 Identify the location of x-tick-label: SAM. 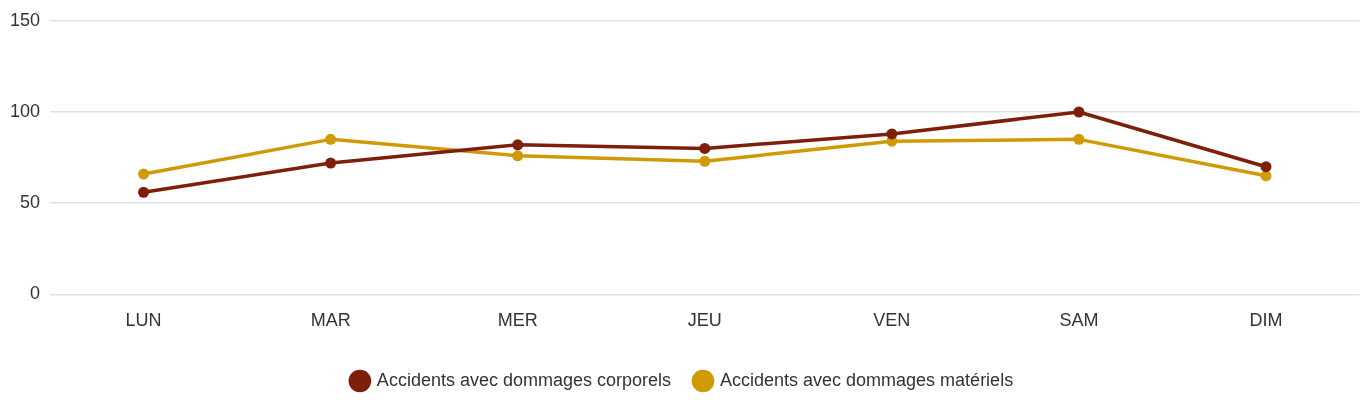
(1079, 320).